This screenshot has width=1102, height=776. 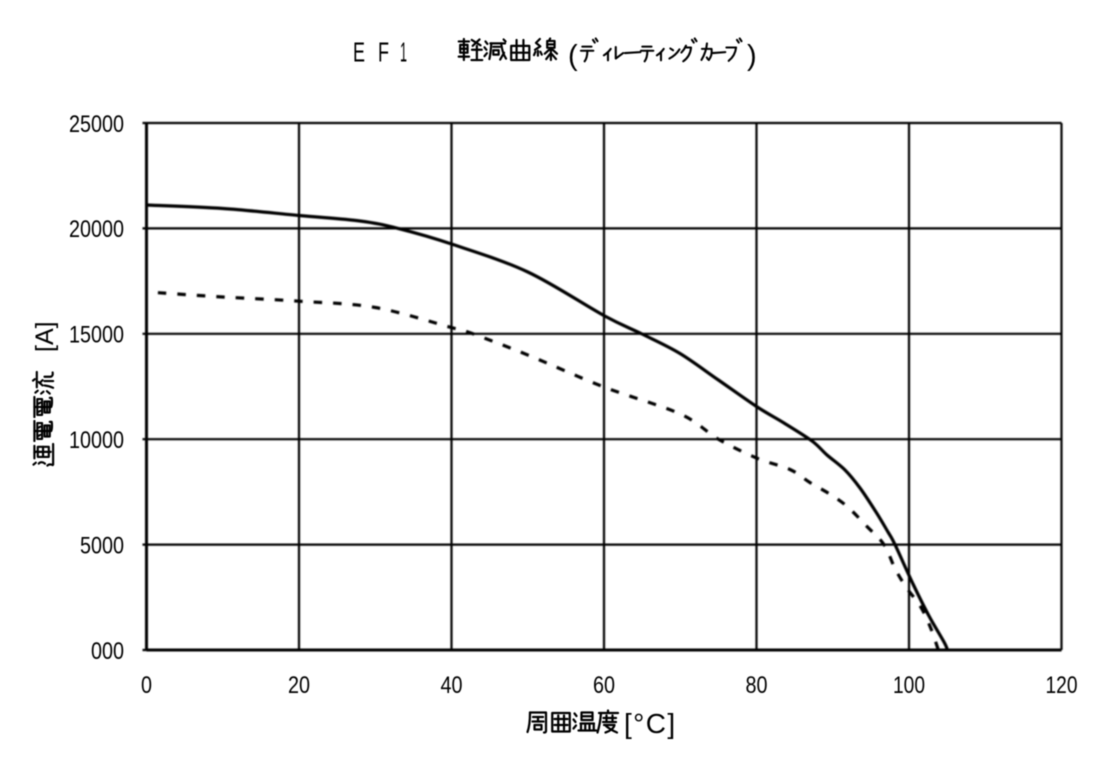 What do you see at coordinates (909, 685) in the screenshot?
I see `svg-text: 100` at bounding box center [909, 685].